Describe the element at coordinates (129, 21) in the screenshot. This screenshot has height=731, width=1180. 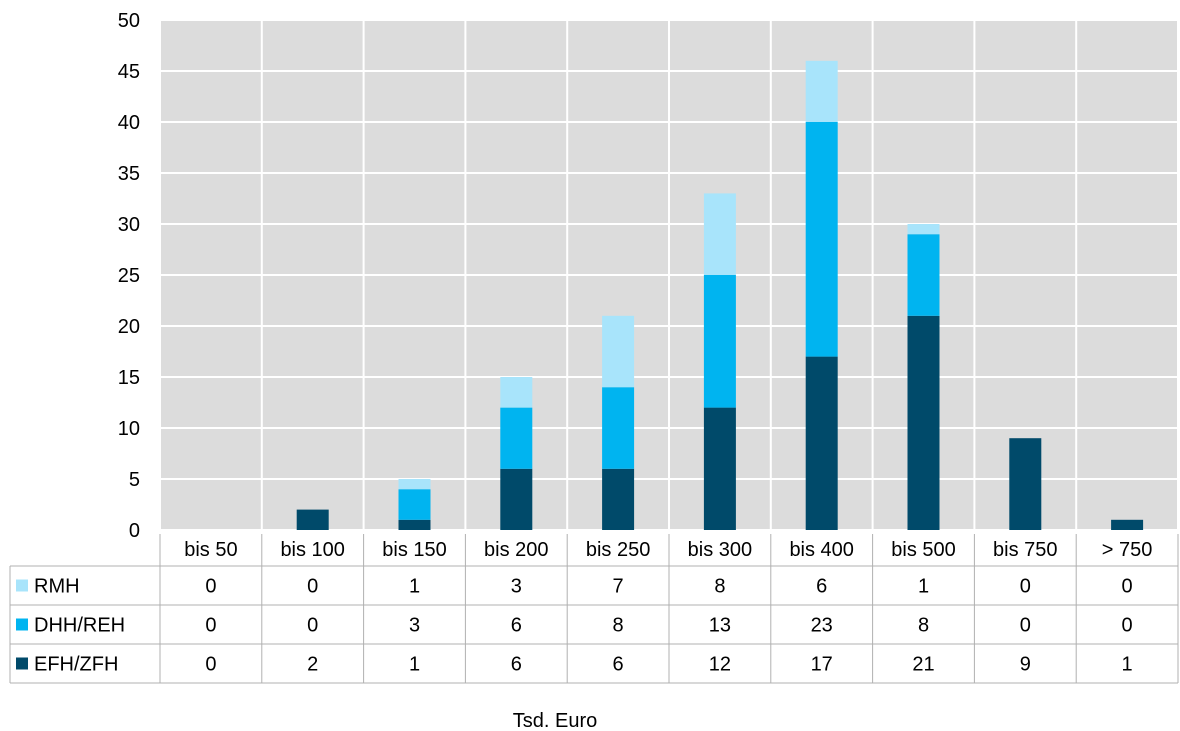
I see `y-tick-label: 50` at that location.